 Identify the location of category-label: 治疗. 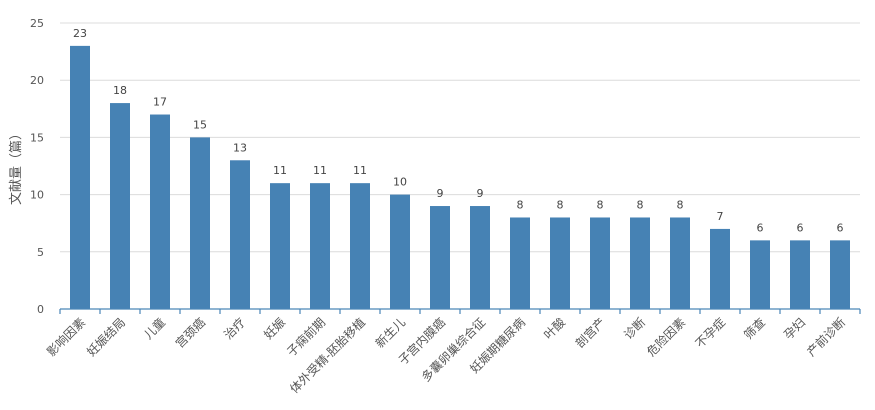
(234, 328).